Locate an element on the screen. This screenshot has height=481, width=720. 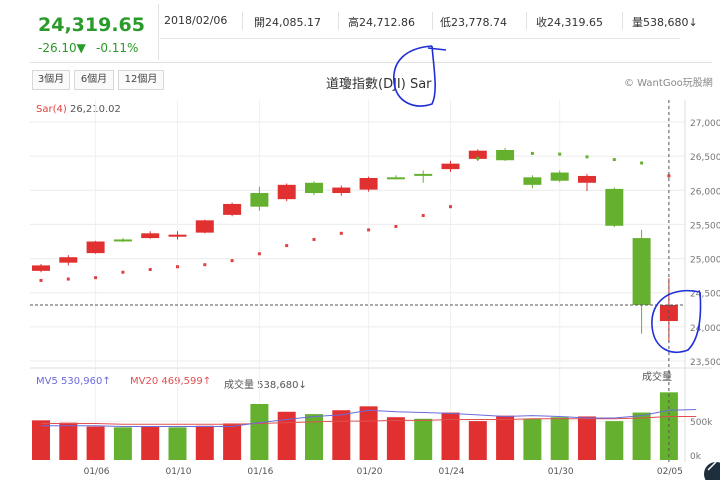
price-change: -26.10▼ is located at coordinates (62, 48).